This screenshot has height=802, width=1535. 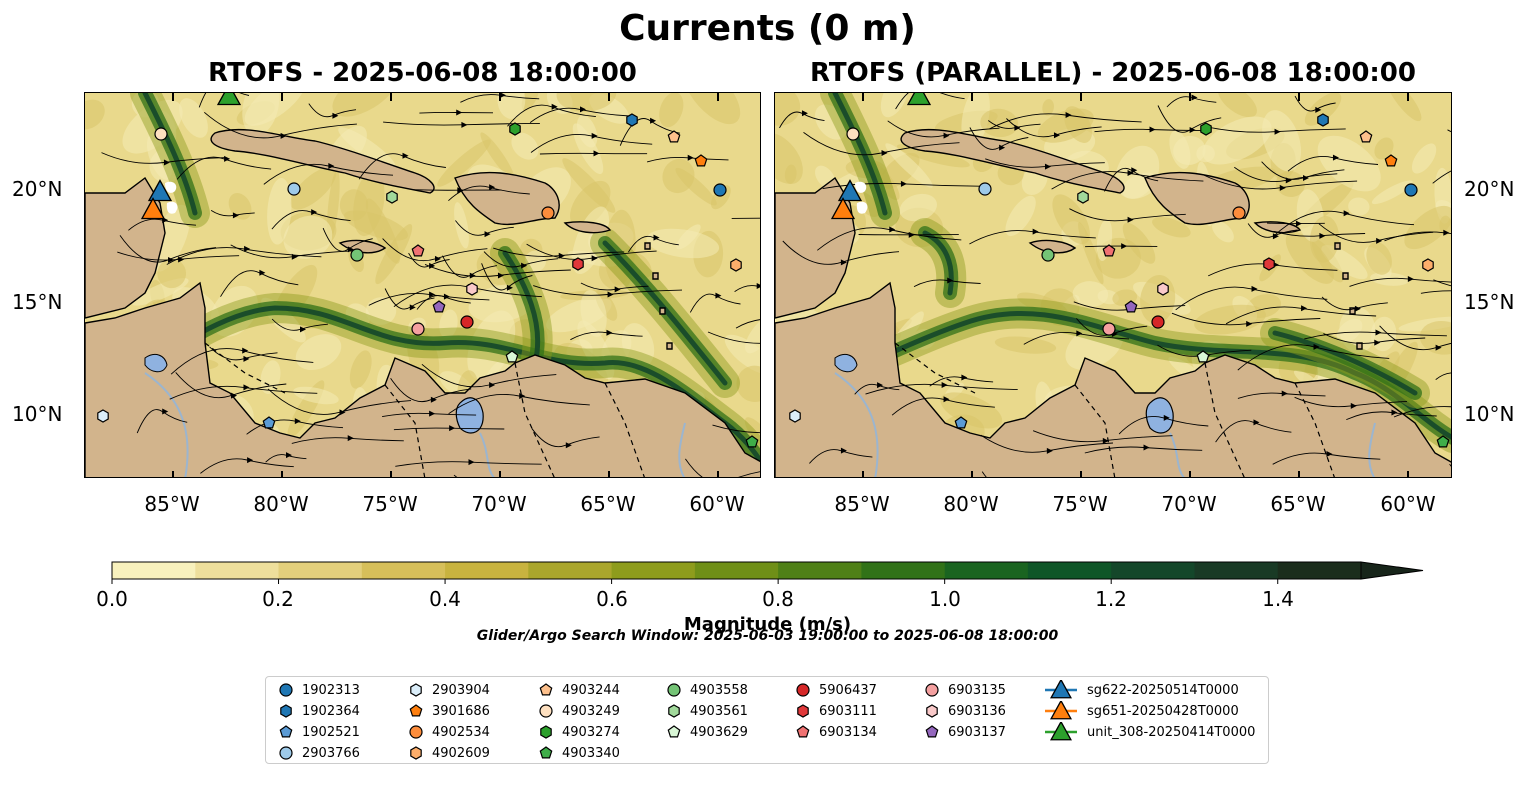 I want to click on figure-title: Currents (0 m), so click(x=767, y=28).